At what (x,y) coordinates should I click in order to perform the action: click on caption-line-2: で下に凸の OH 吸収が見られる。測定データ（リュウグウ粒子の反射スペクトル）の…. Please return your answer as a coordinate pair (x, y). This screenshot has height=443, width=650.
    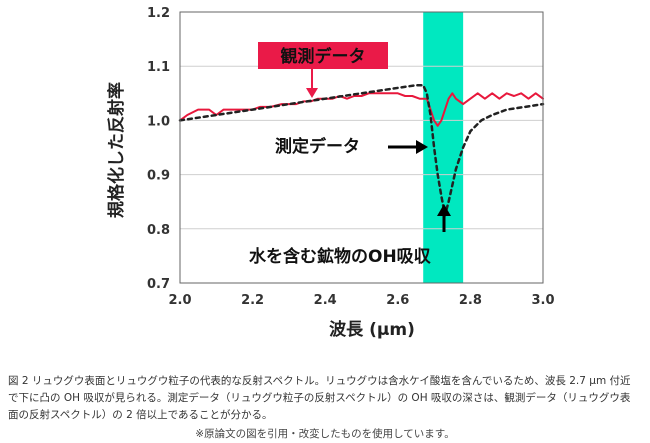
    Looking at the image, I should click on (319, 398).